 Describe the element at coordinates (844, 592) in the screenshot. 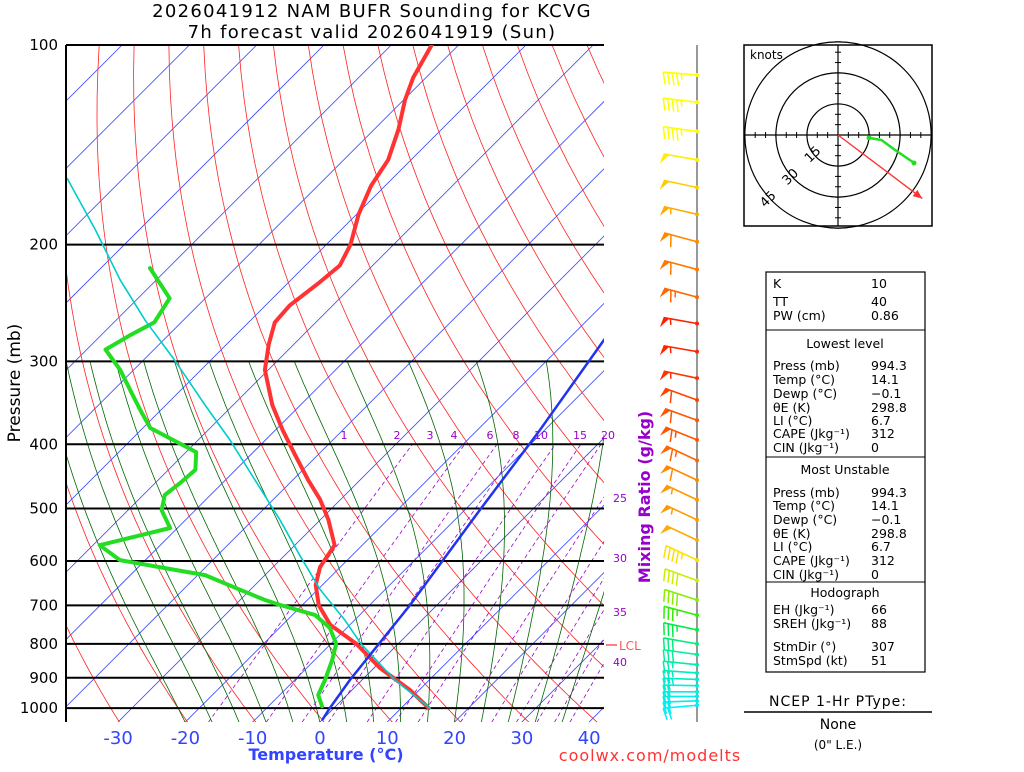

I see `section-heading: Hodograph` at that location.